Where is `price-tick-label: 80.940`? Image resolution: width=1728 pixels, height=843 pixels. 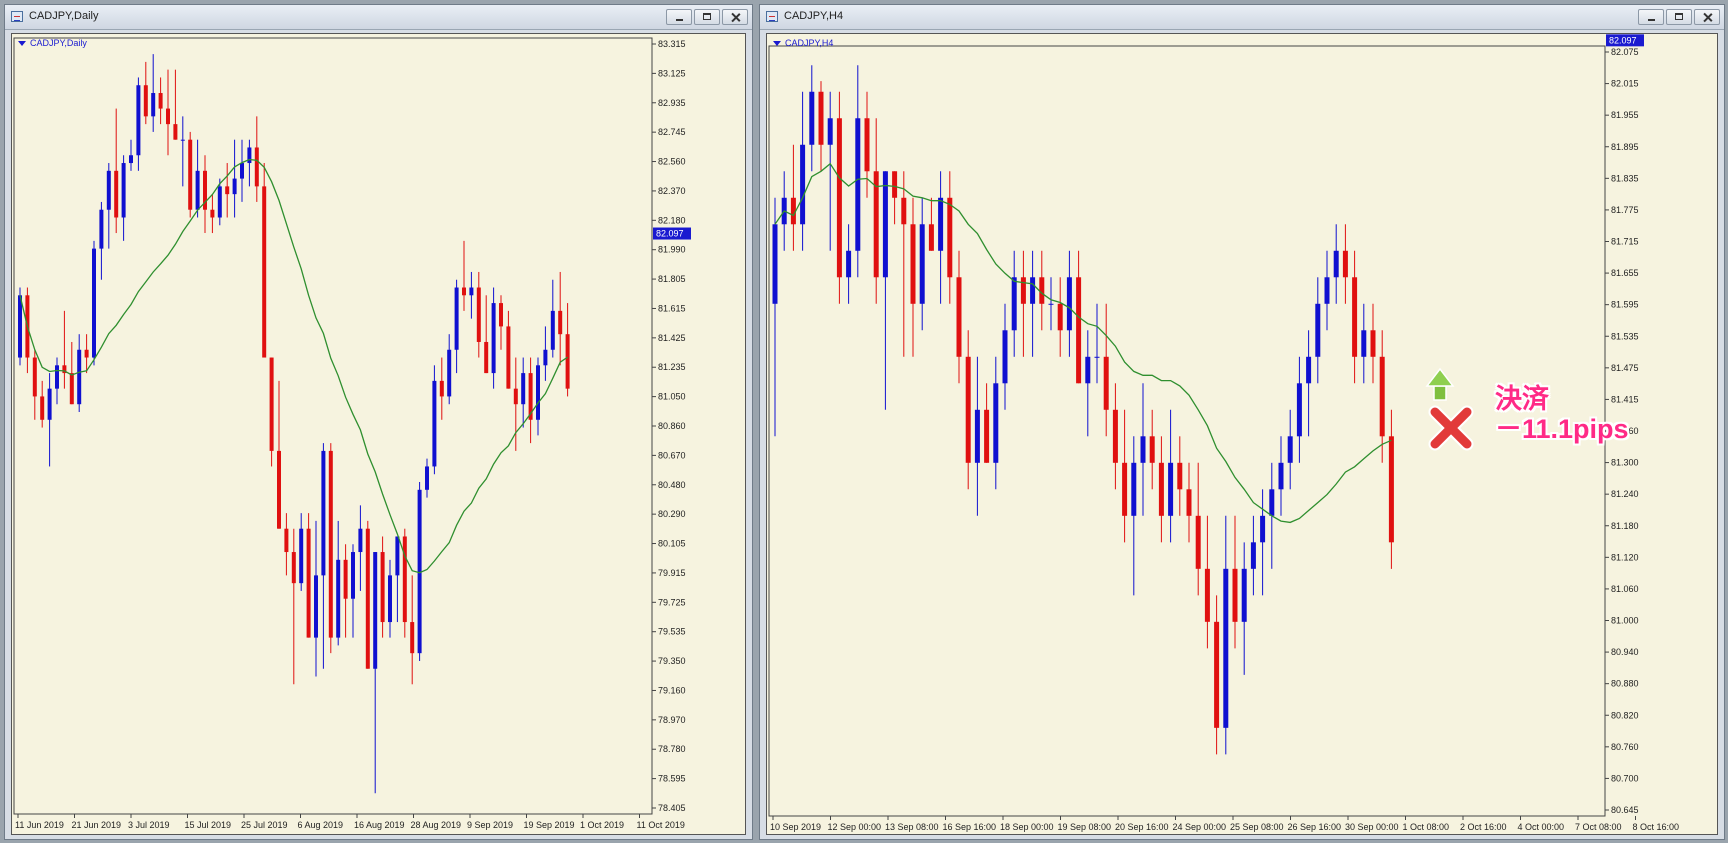
price-tick-label: 80.940 is located at coordinates (1625, 652).